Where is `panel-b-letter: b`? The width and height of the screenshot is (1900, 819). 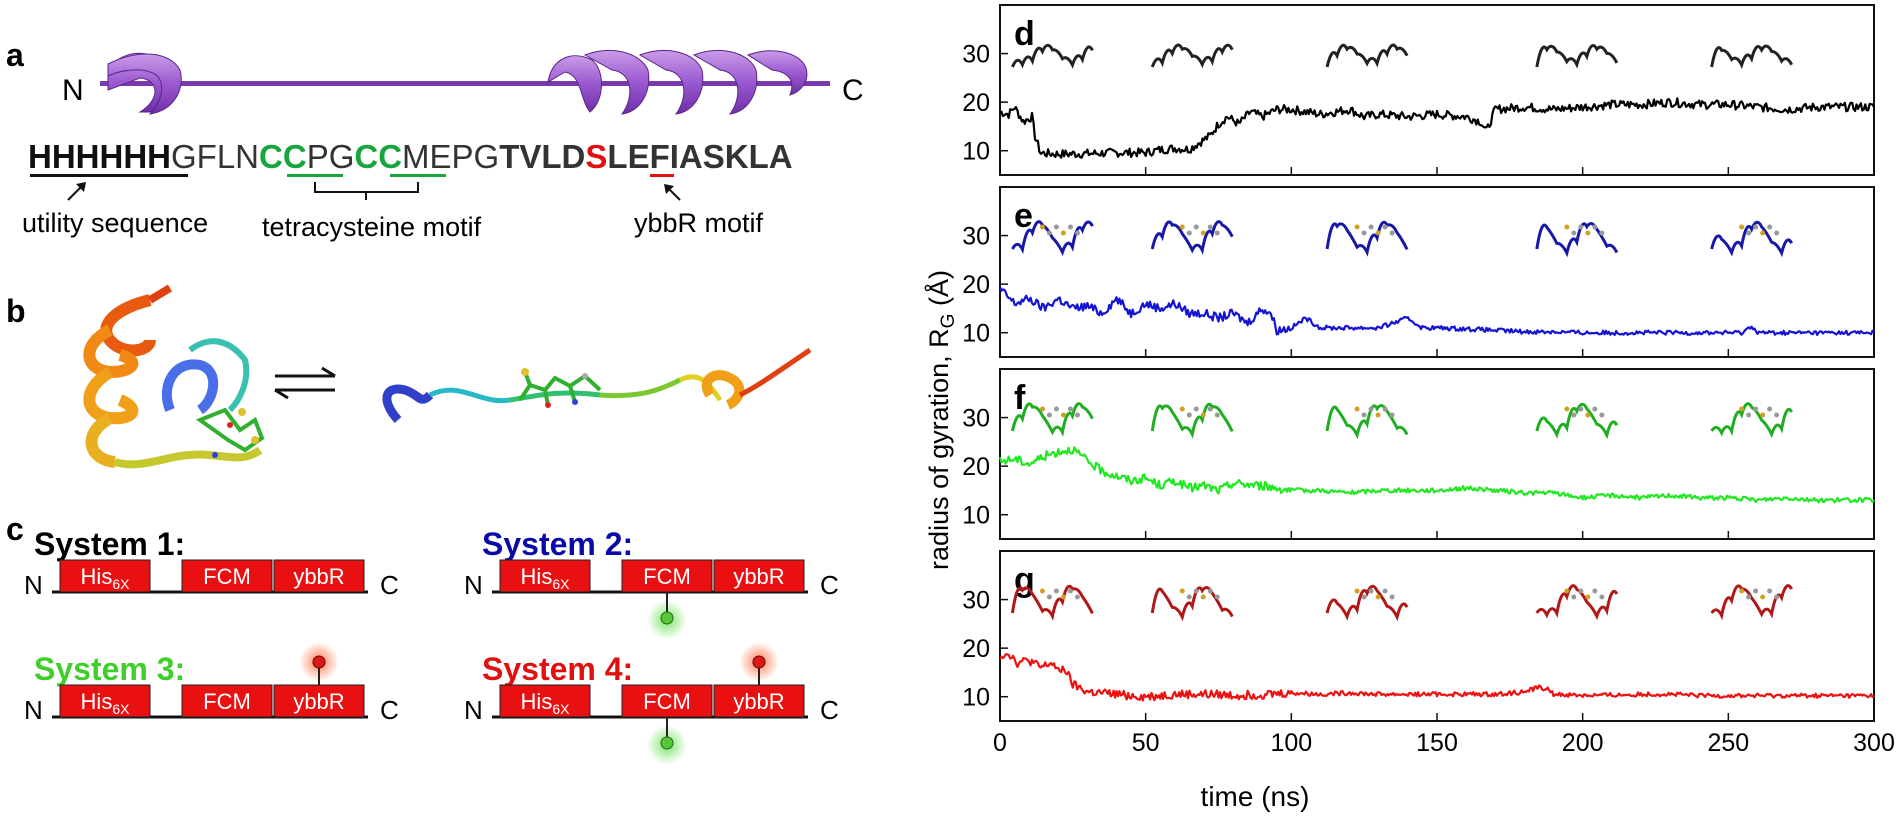
panel-b-letter: b is located at coordinates (16, 311).